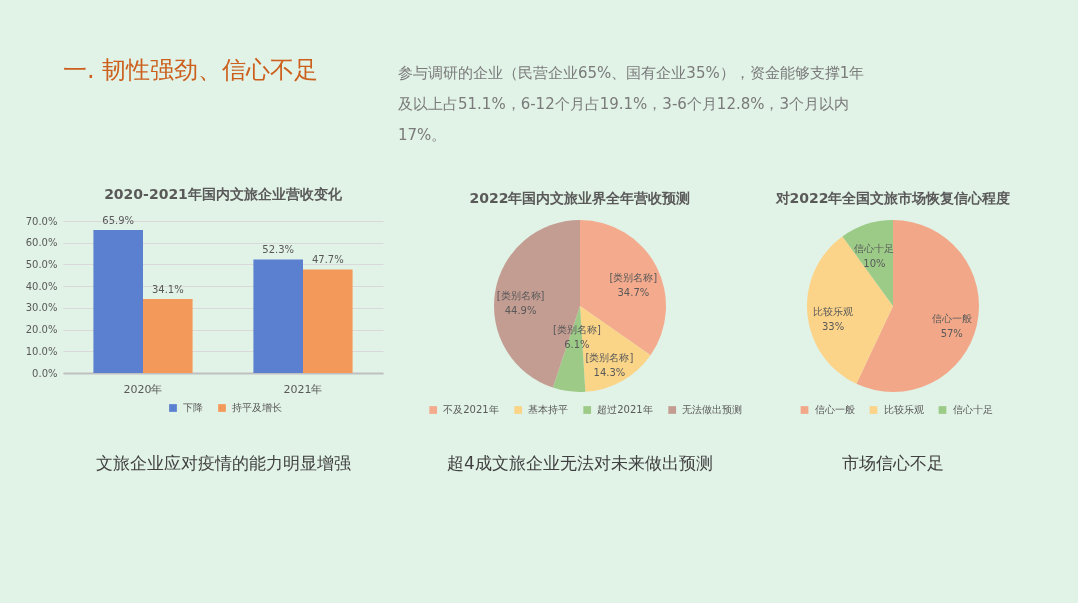 This screenshot has width=1080, height=608. Describe the element at coordinates (193, 407) in the screenshot. I see `legend-label: 下降` at that location.